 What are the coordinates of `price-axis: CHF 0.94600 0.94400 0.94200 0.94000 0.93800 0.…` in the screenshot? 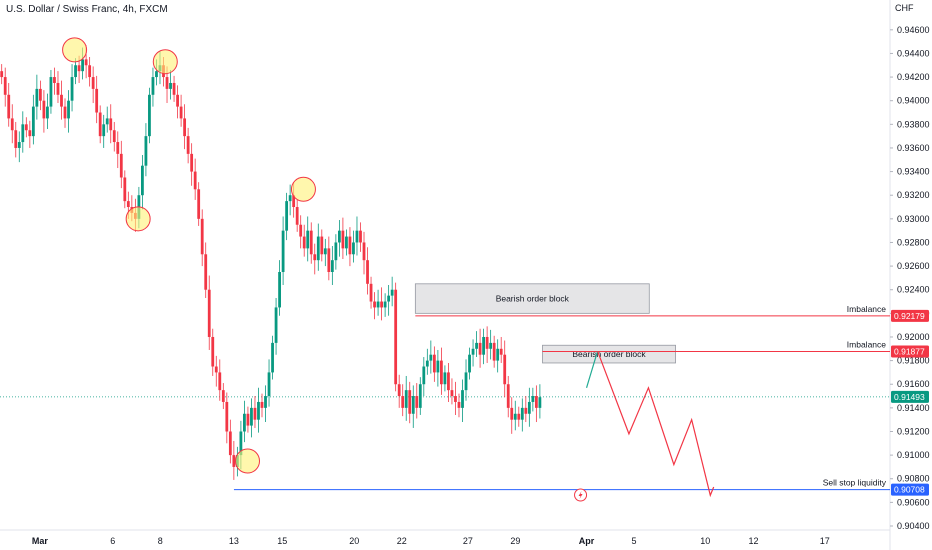 It's located at (910, 267).